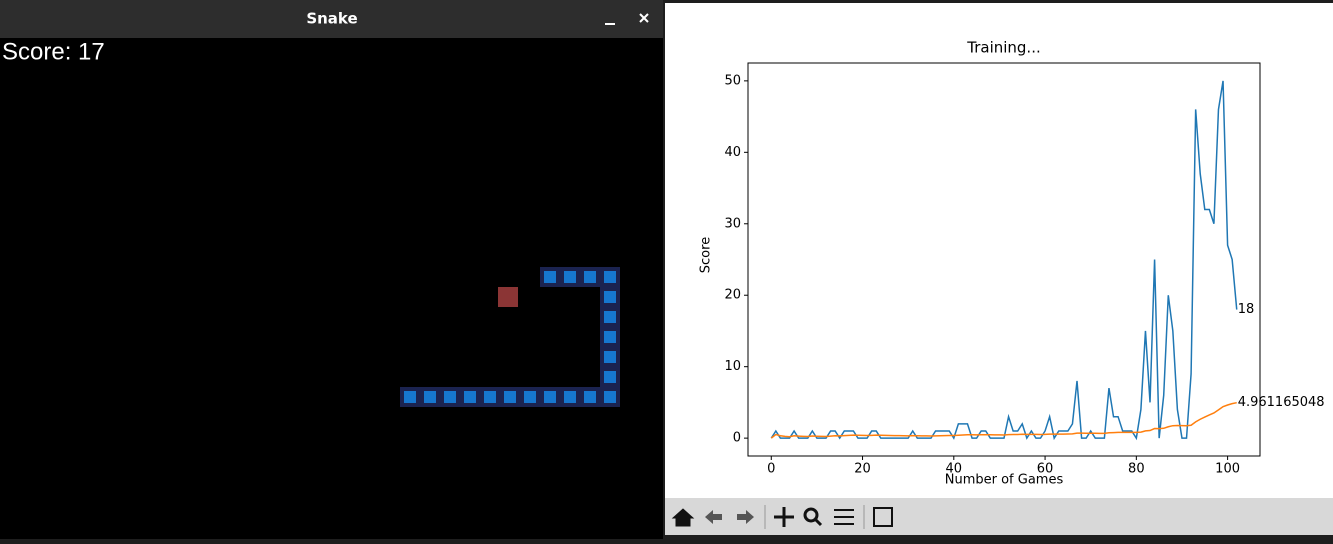 This screenshot has height=544, width=1333. What do you see at coordinates (1227, 469) in the screenshot?
I see `x-tick-label: 100` at bounding box center [1227, 469].